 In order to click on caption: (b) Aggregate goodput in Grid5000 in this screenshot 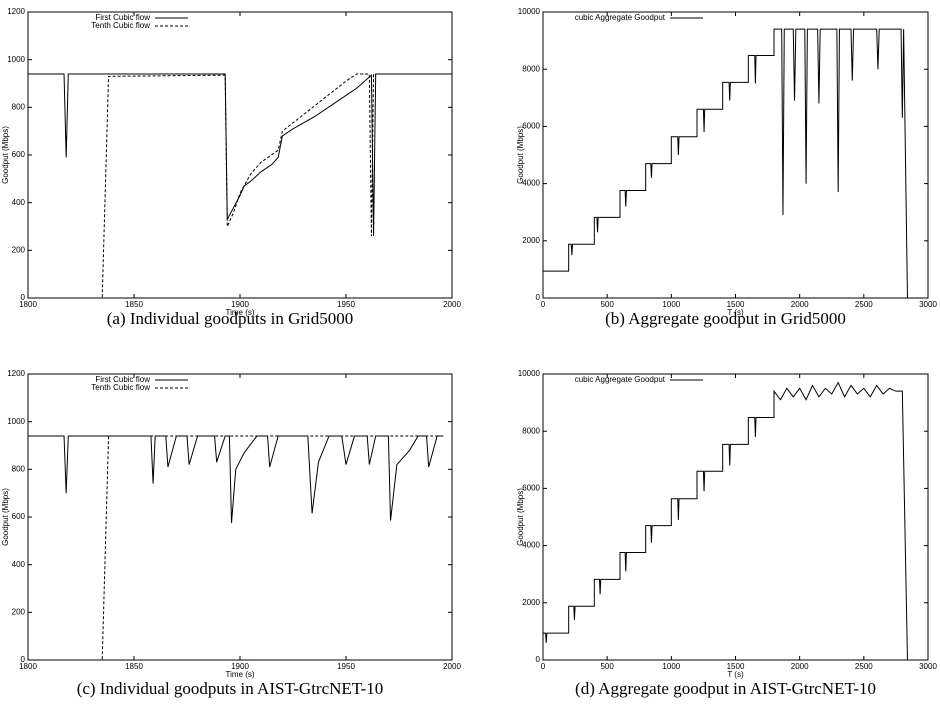, I will do `click(725, 318)`.